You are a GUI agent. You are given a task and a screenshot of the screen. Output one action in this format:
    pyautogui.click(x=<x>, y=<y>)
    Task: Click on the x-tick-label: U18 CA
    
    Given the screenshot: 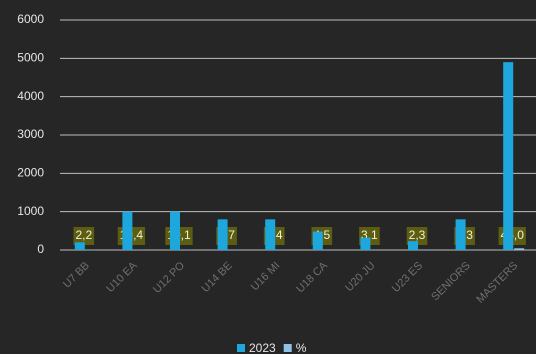 What is the action you would take?
    pyautogui.click(x=312, y=277)
    